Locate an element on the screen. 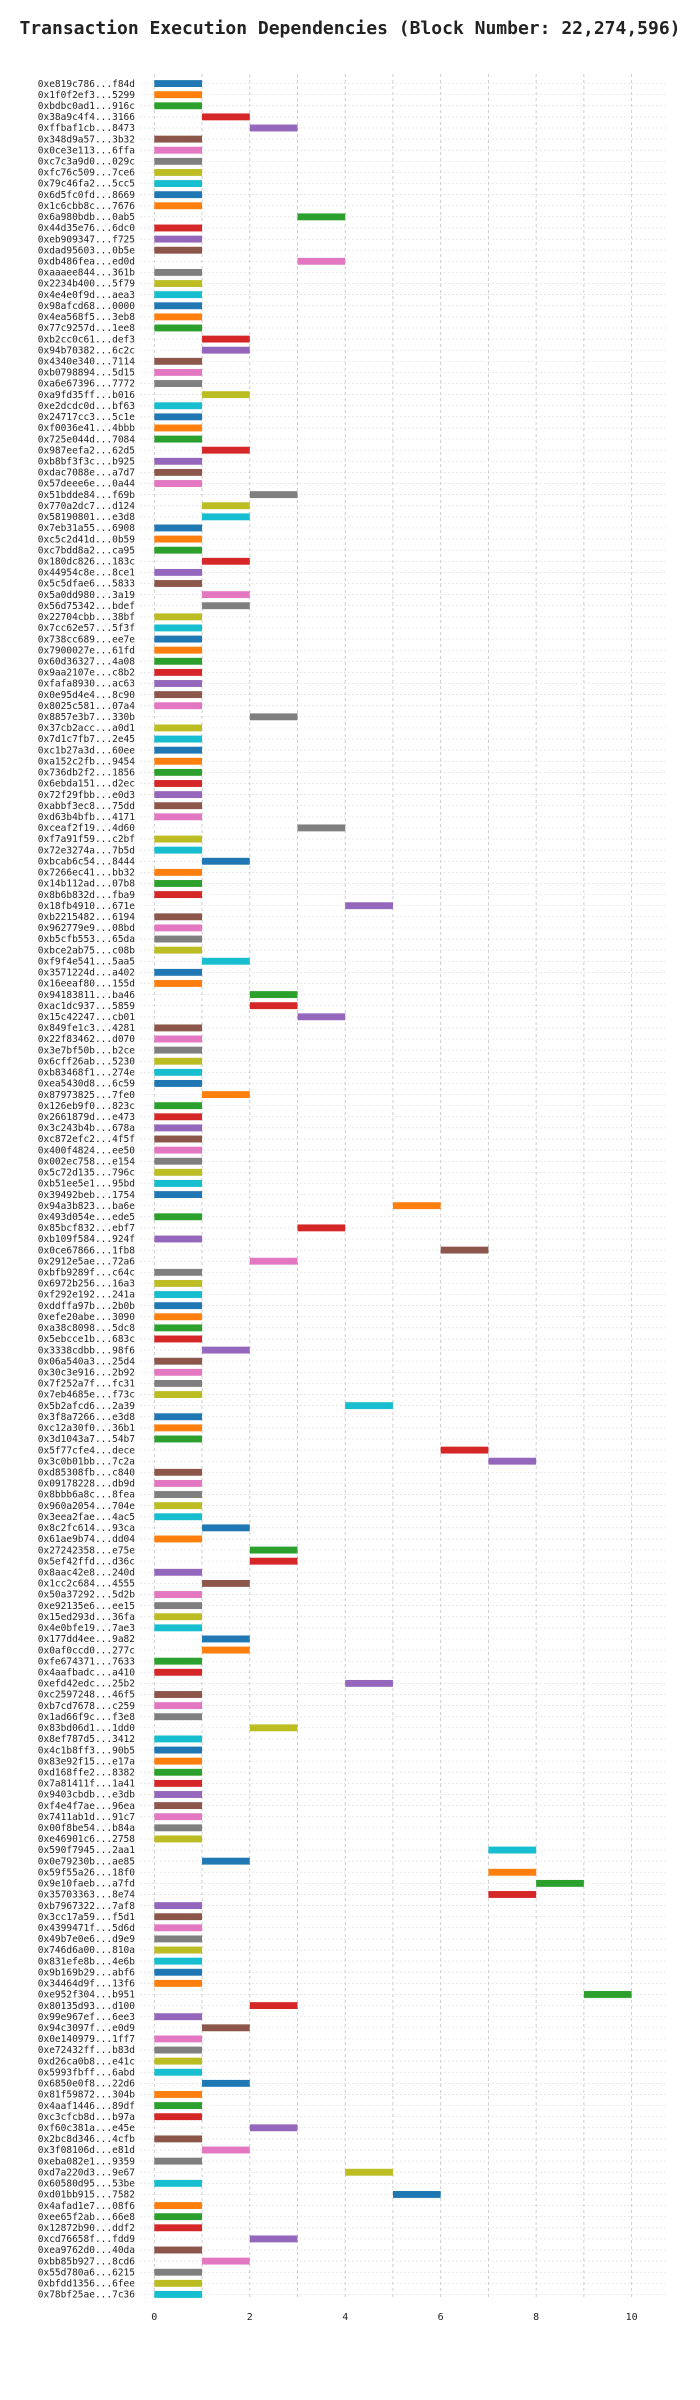  y-tick-label: 0xf7a91f59...c2bf is located at coordinates (86, 839).